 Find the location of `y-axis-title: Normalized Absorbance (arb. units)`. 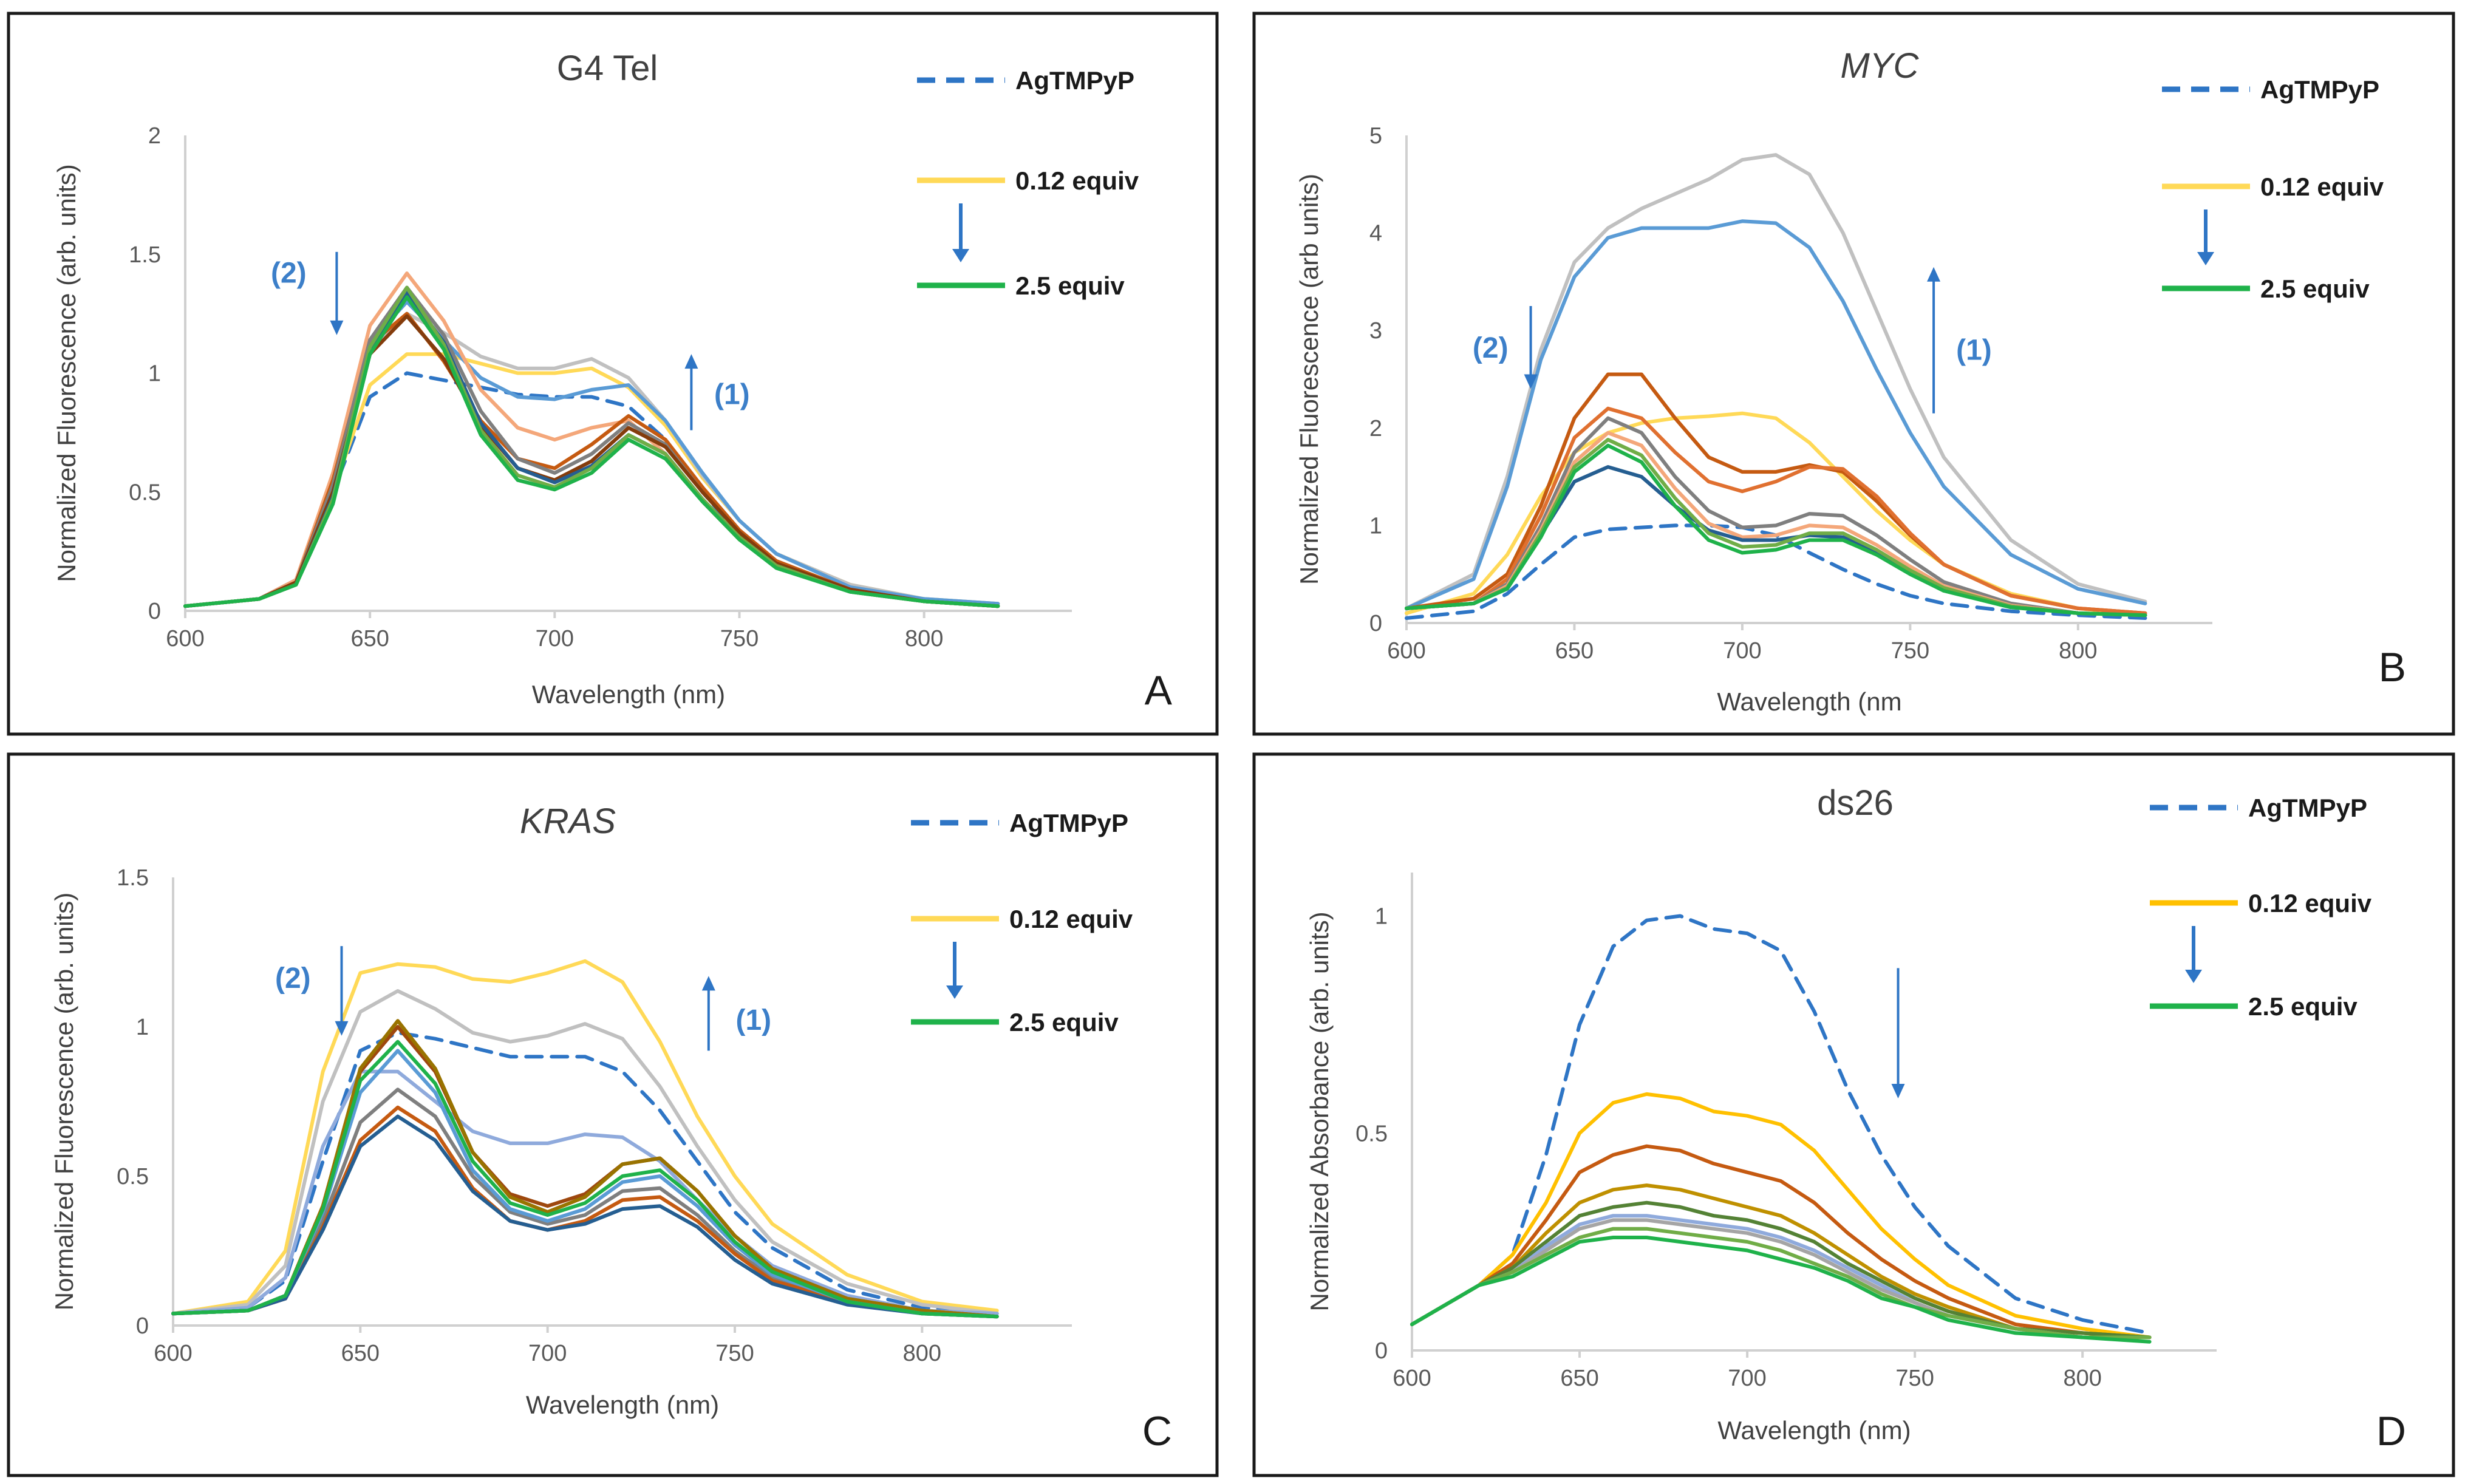

y-axis-title: Normalized Absorbance (arb. units) is located at coordinates (1319, 1111).